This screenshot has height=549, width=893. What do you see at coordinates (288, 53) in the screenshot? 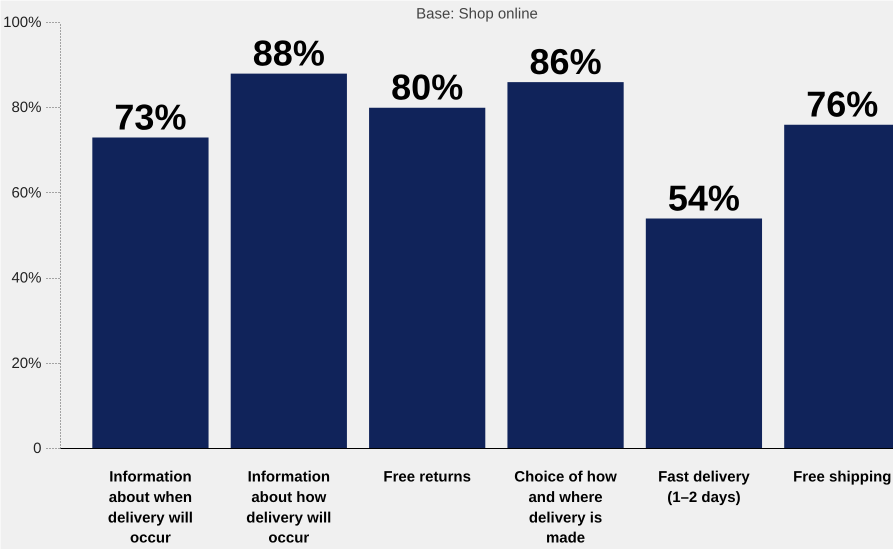
I see `data-label: 88%` at bounding box center [288, 53].